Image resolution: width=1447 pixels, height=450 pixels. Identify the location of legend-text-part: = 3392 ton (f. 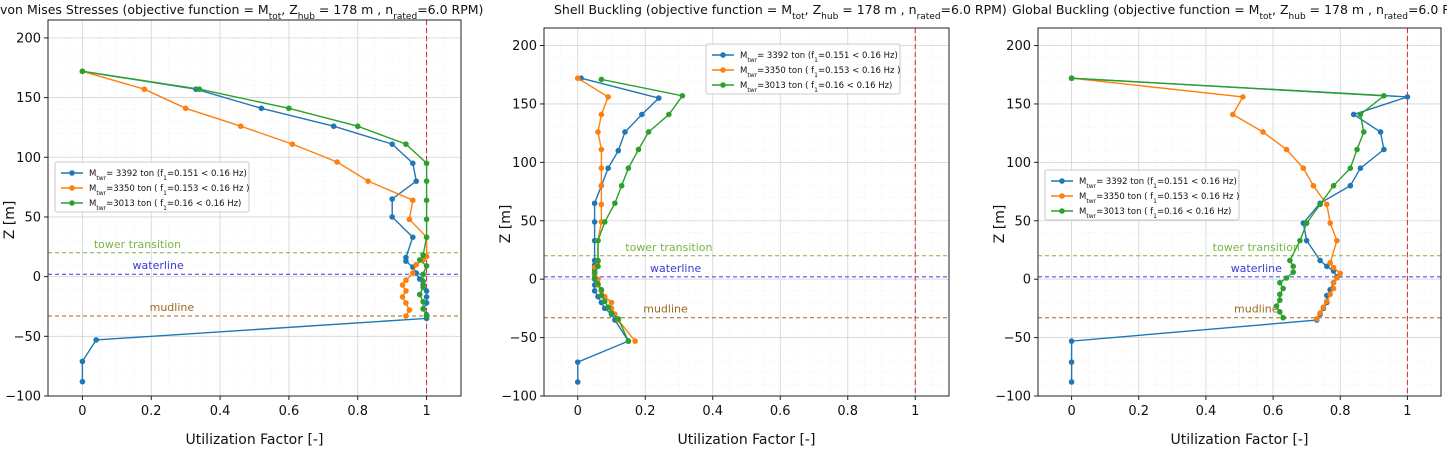
(1125, 182).